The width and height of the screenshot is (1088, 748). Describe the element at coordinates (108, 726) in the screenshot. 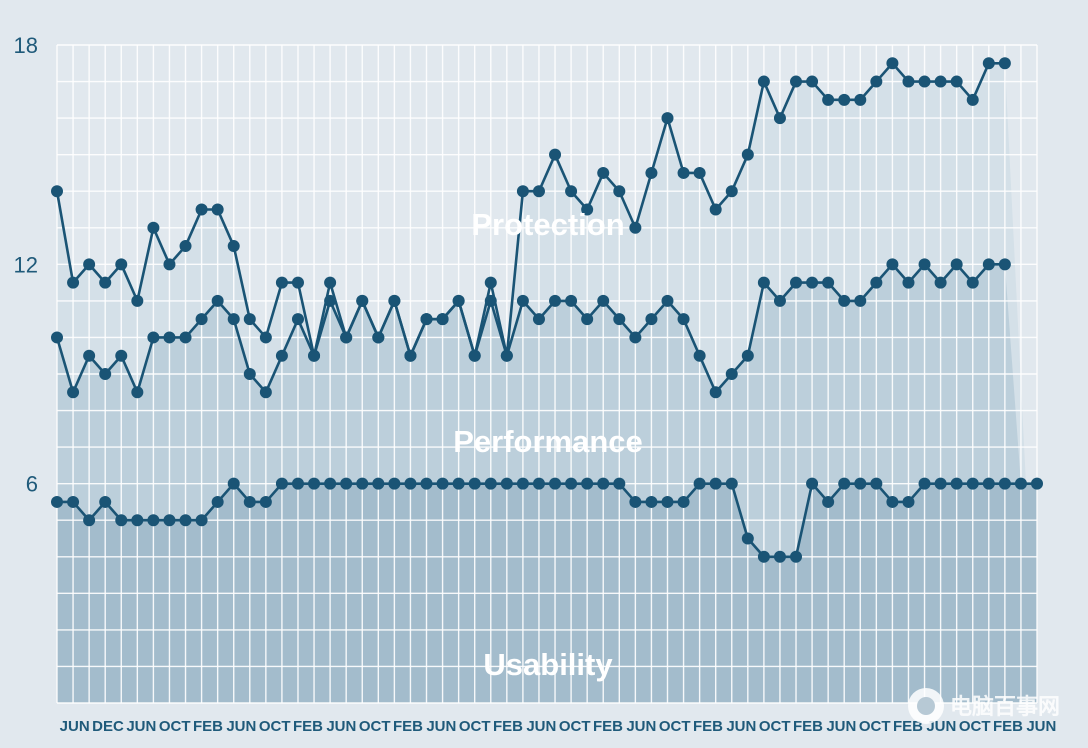

I see `x-tick-label: DEC` at that location.